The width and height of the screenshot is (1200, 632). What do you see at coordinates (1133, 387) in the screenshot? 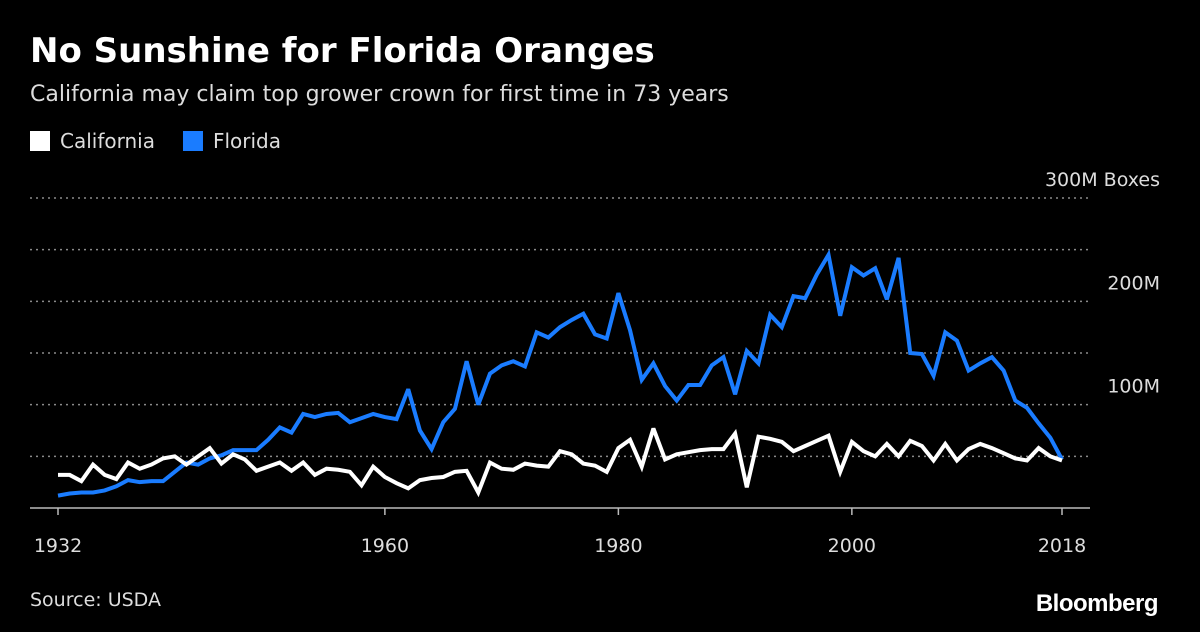
I see `y-tick-label: 100M` at bounding box center [1133, 387].